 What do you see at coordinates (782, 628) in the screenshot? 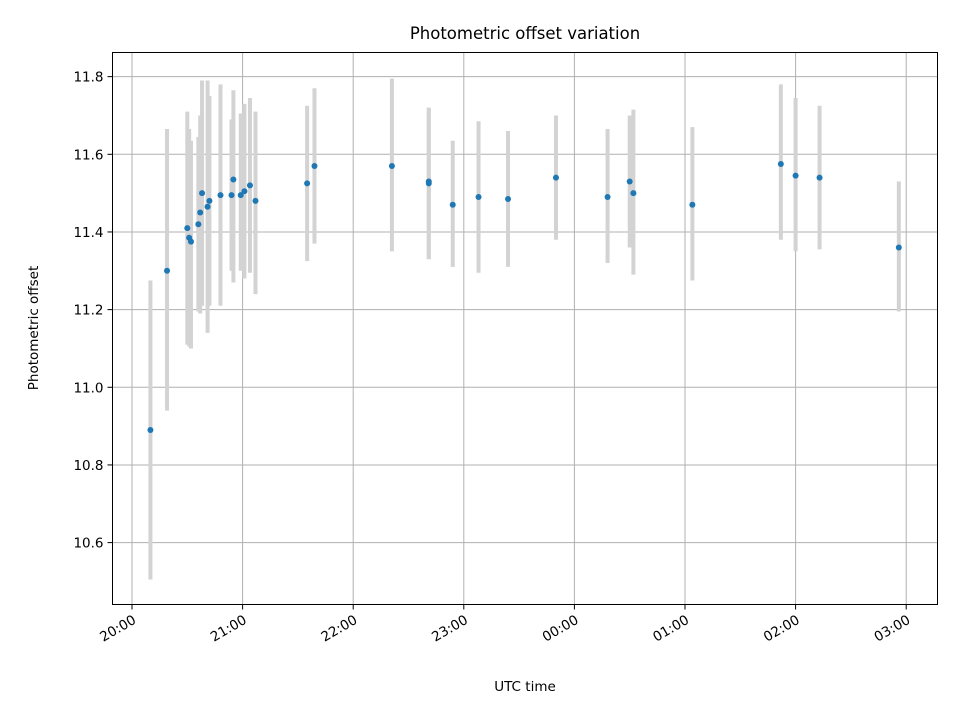
I see `x-tick-label: 02:00` at bounding box center [782, 628].